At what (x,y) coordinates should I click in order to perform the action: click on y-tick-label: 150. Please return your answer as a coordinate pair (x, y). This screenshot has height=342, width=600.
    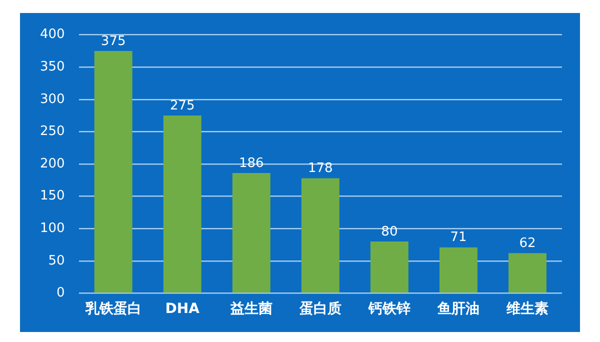
    Looking at the image, I should click on (52, 196).